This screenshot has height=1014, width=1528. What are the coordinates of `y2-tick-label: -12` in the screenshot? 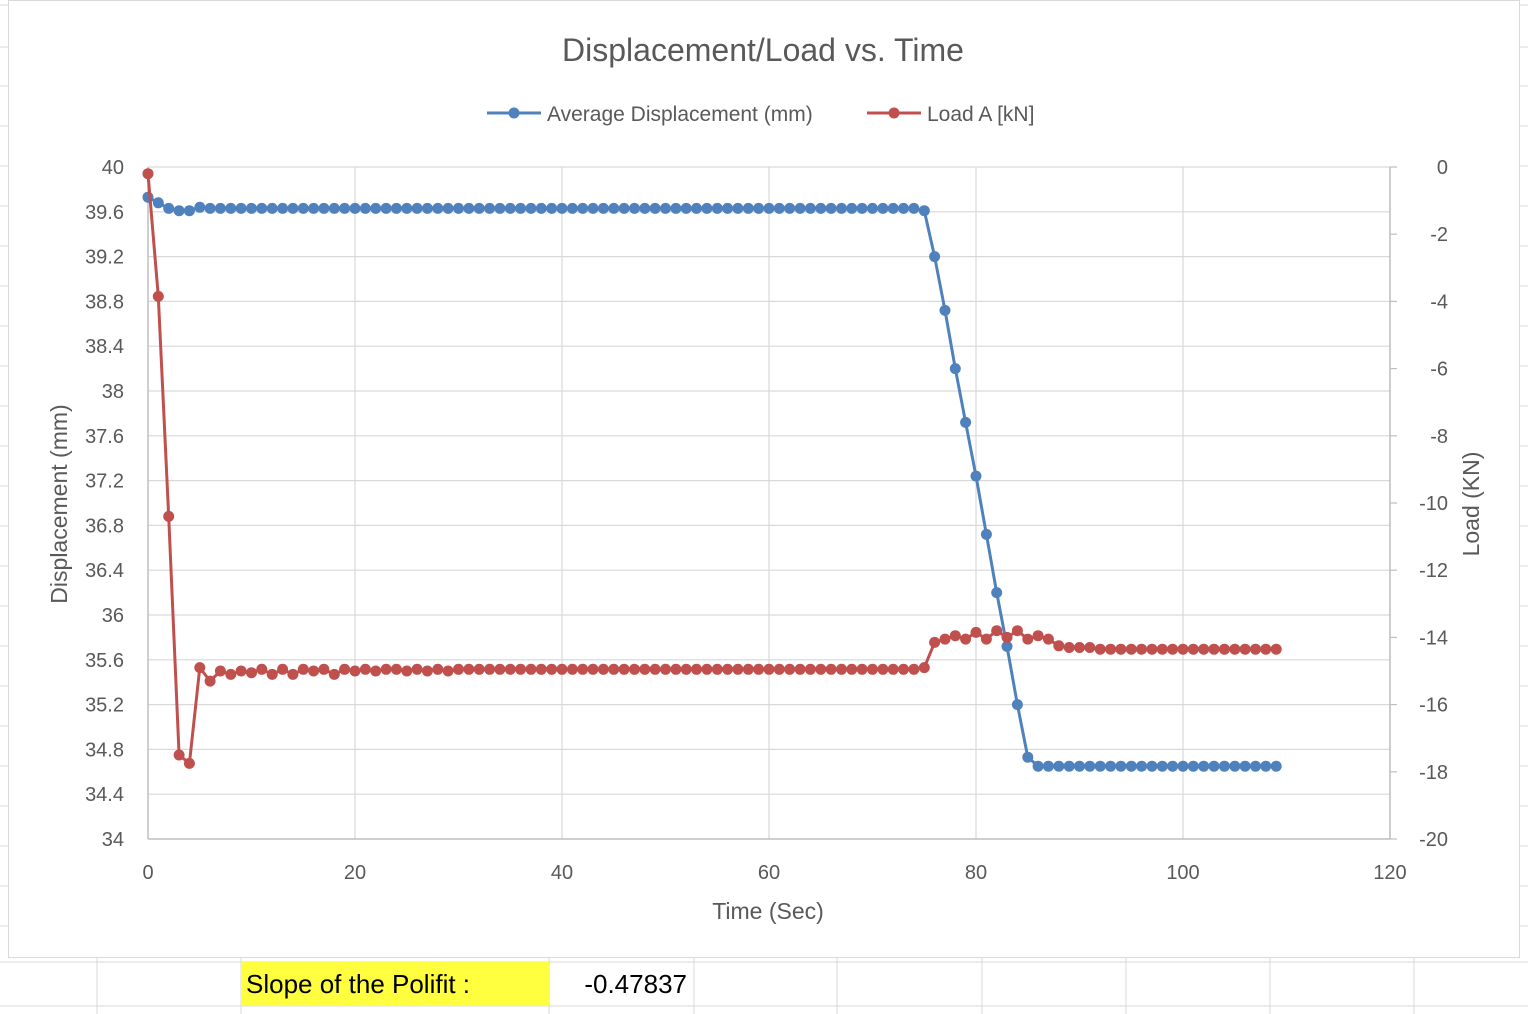 It's located at (1433, 571).